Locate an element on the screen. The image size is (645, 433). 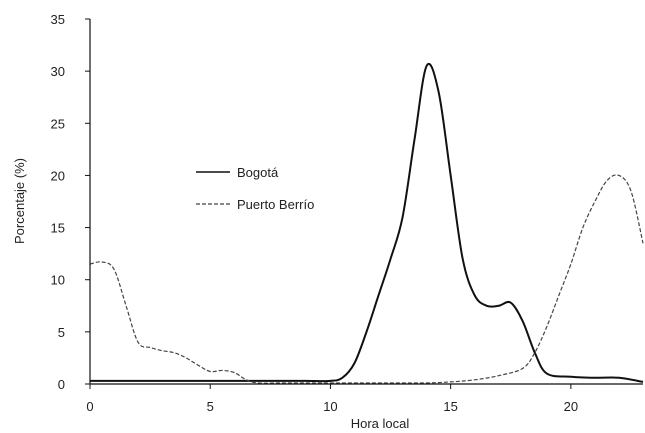
y-tick-label: 20 is located at coordinates (58, 175).